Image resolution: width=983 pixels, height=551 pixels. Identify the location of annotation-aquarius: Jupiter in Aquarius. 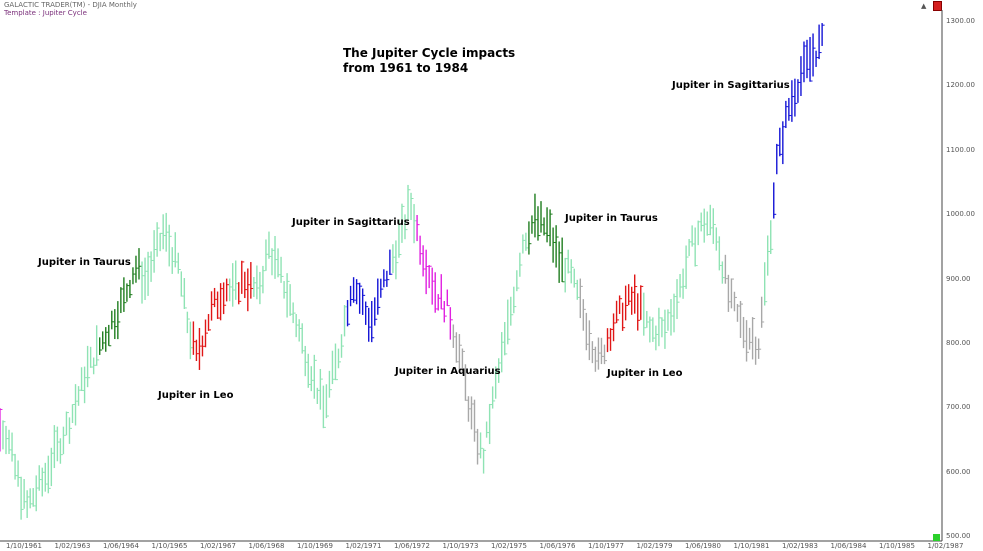
(448, 371).